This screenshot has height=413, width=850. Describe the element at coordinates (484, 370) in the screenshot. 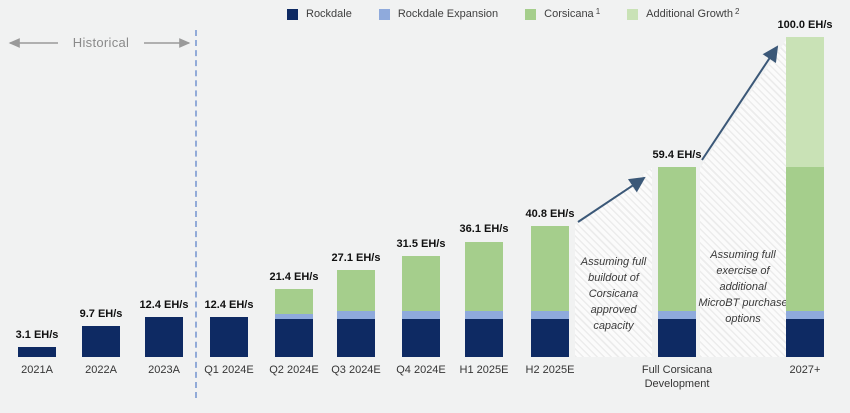

I see `category-label: H1 2025E` at that location.